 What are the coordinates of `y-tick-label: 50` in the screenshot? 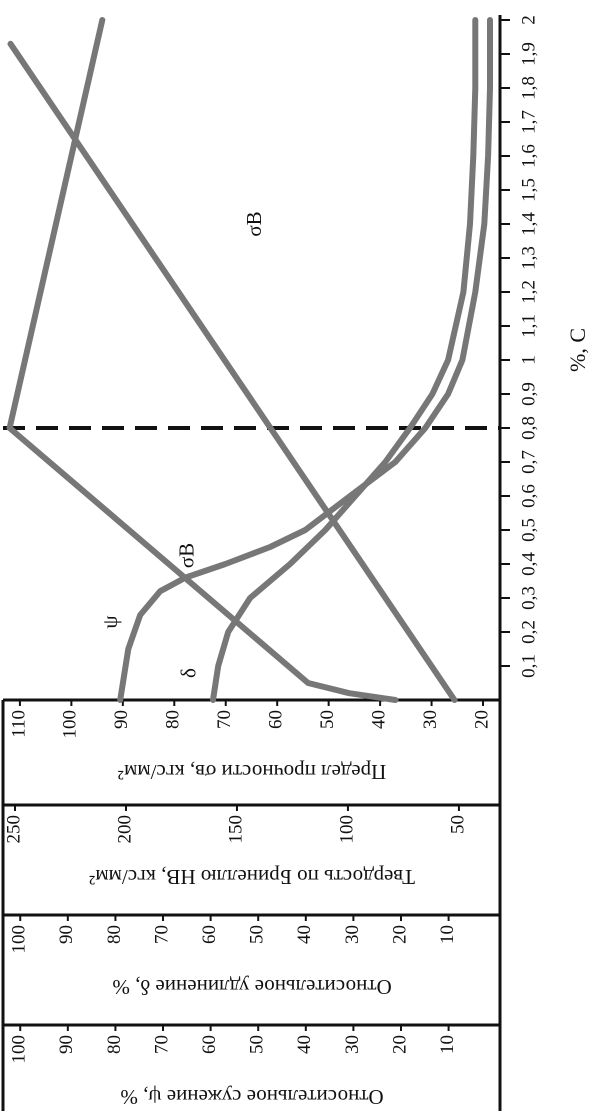 It's located at (327, 719).